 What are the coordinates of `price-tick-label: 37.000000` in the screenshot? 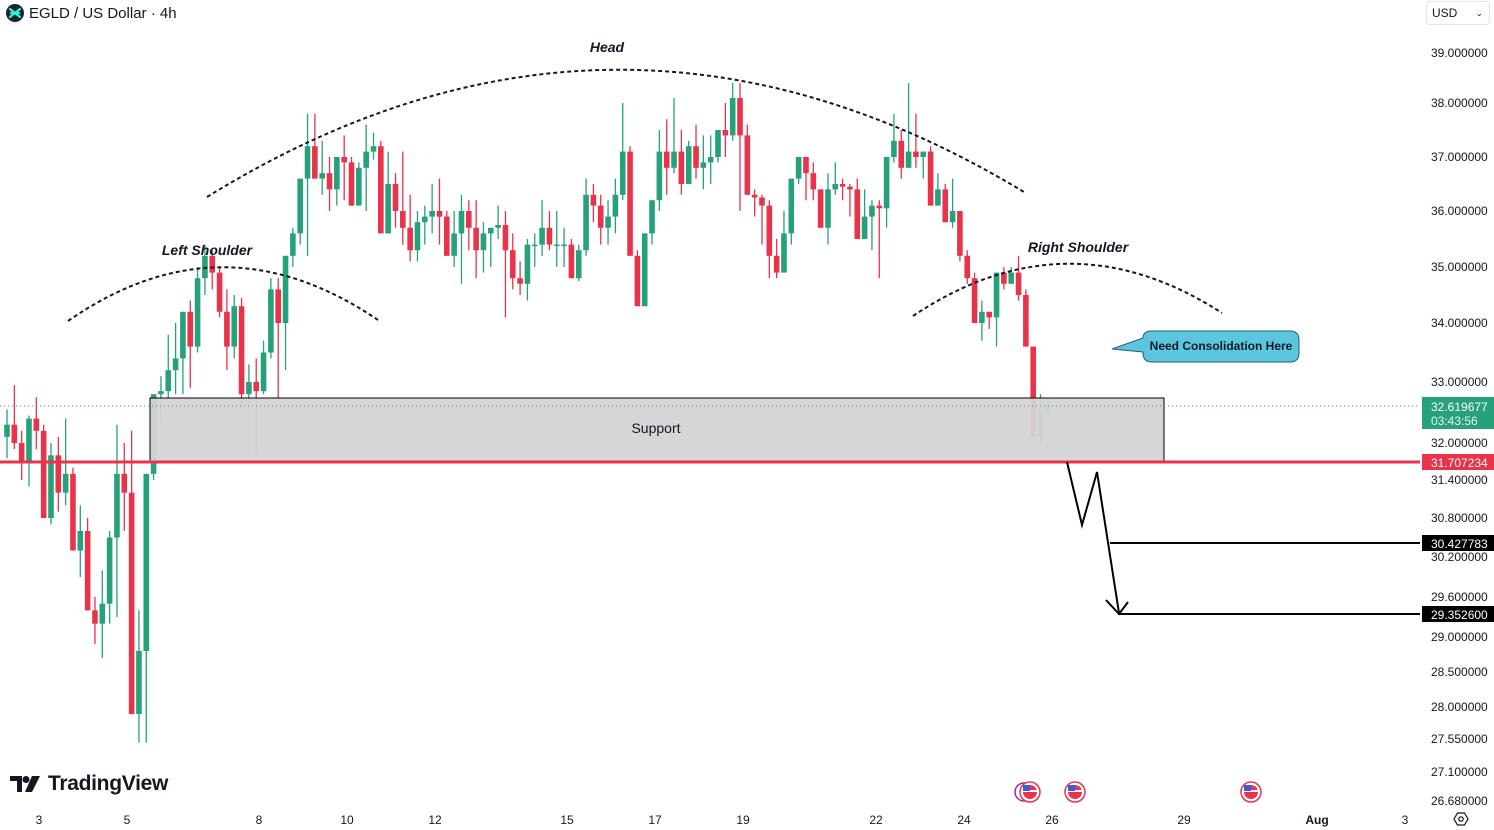 It's located at (1459, 157).